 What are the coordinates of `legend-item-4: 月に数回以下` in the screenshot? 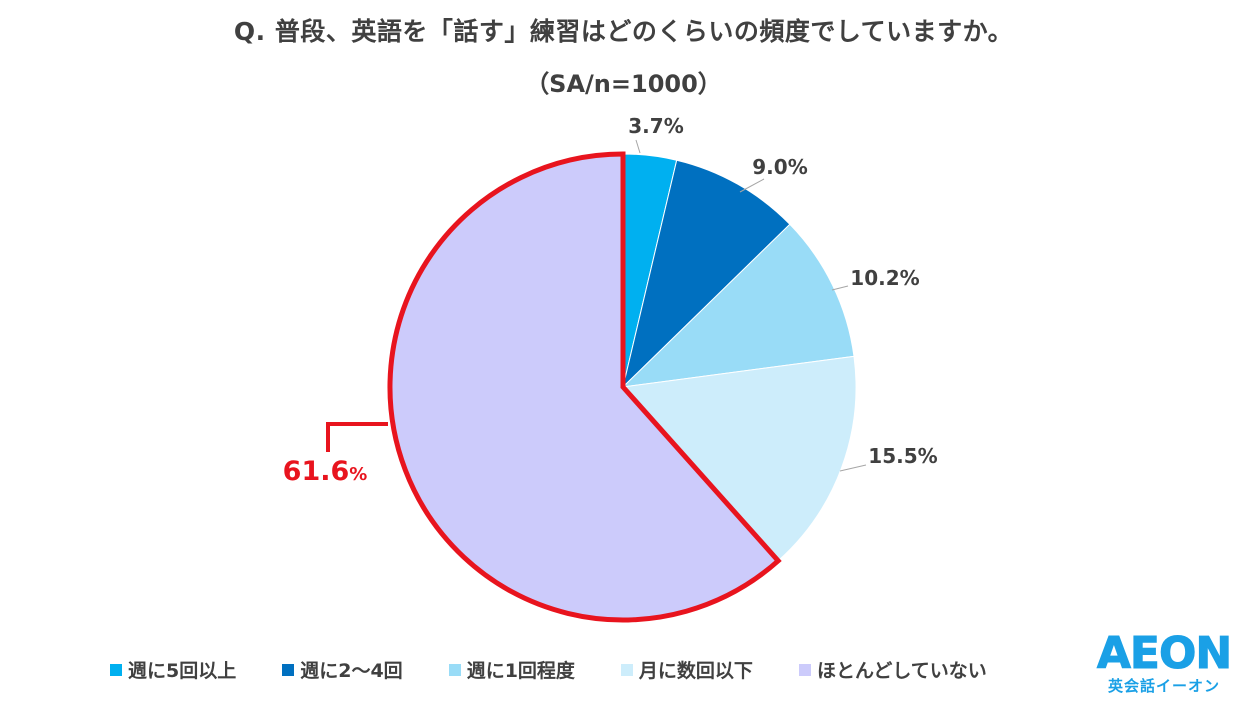 It's located at (686, 669).